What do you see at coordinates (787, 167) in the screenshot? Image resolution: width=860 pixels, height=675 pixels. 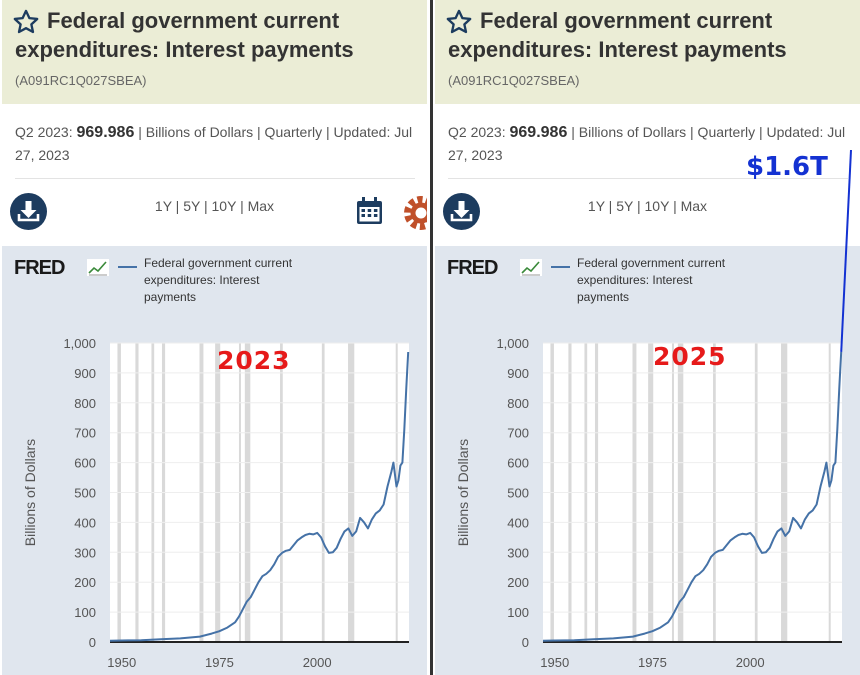 I see `overlay-callout: $1.6T` at bounding box center [787, 167].